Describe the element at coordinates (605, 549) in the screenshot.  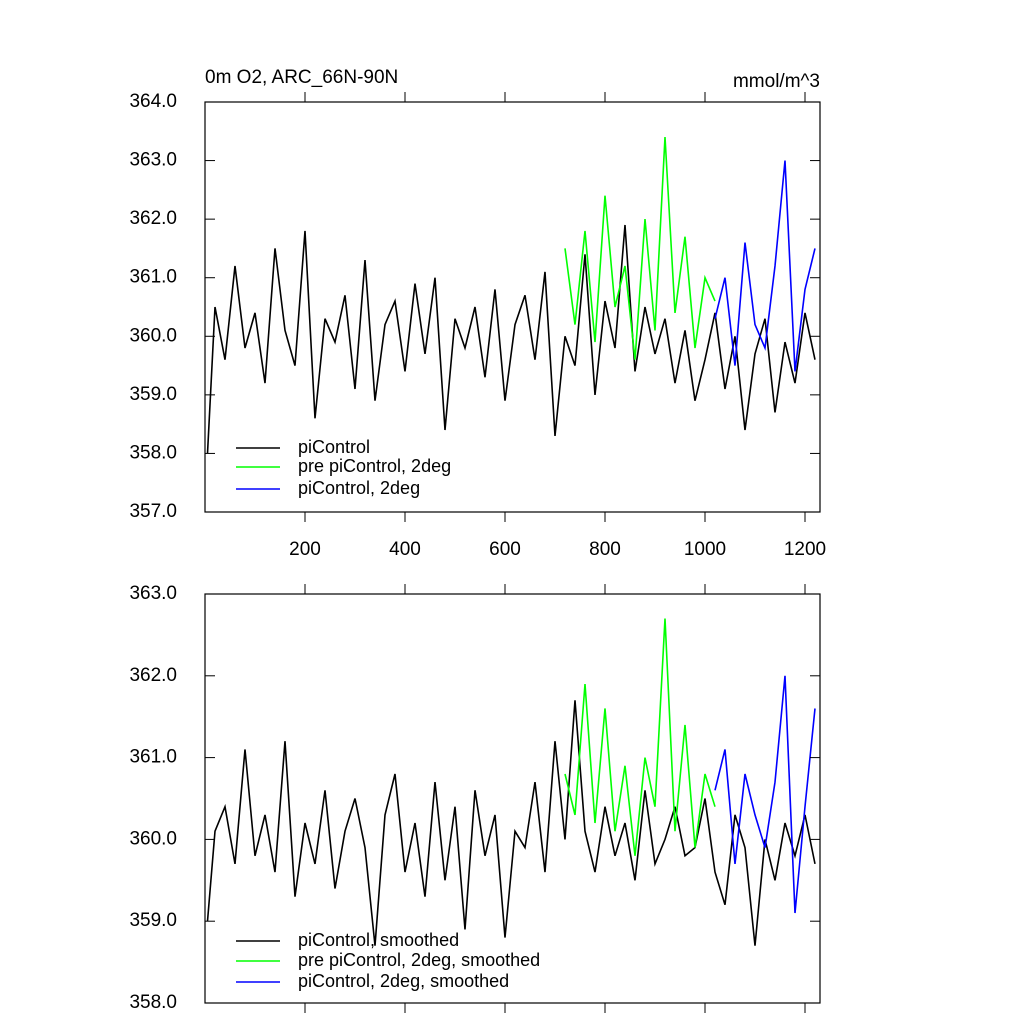
I see `x-tick-label: 800` at that location.